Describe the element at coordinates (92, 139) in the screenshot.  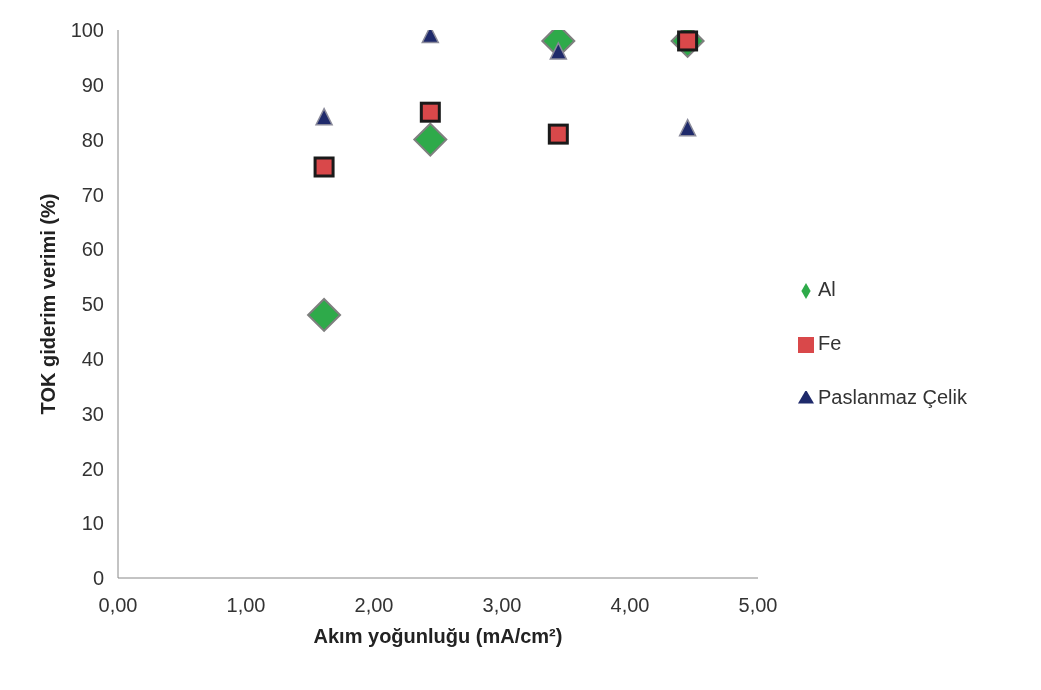
I see `y-tick-label: 80` at that location.